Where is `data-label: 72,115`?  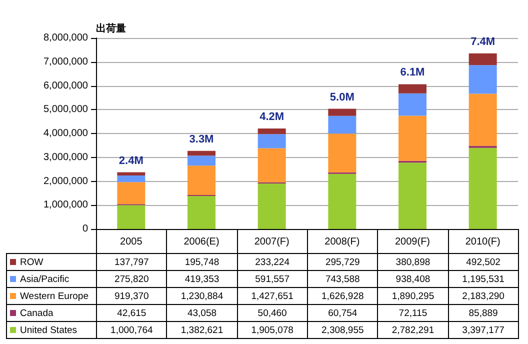 data-label: 72,115 is located at coordinates (413, 313).